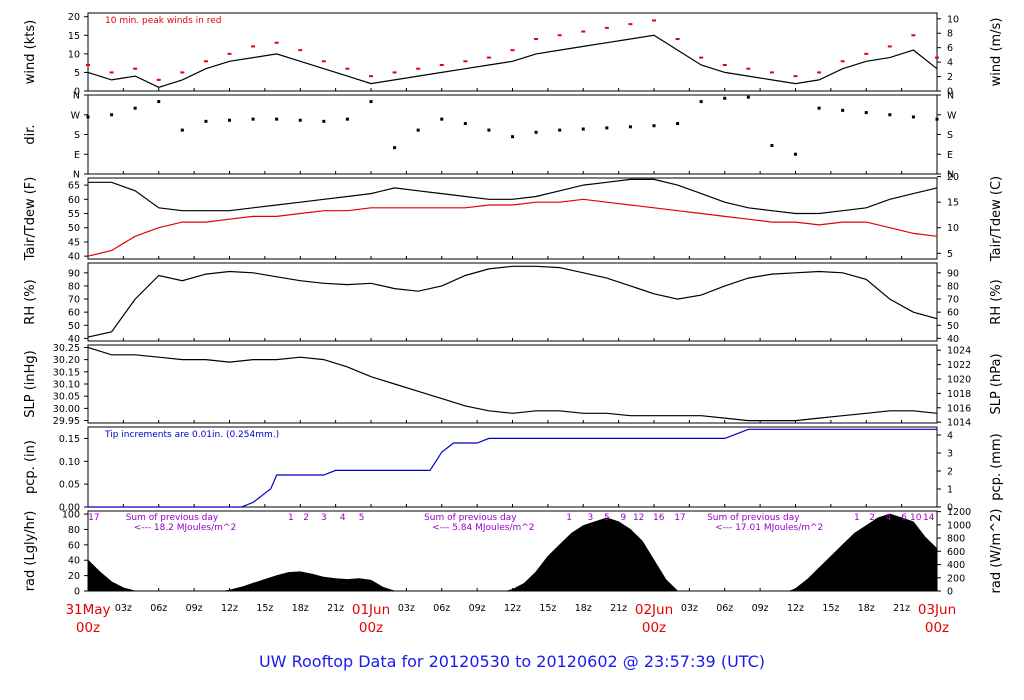 Image resolution: width=1024 pixels, height=700 pixels. I want to click on ytick-label-left-rad: 0, so click(77, 592).